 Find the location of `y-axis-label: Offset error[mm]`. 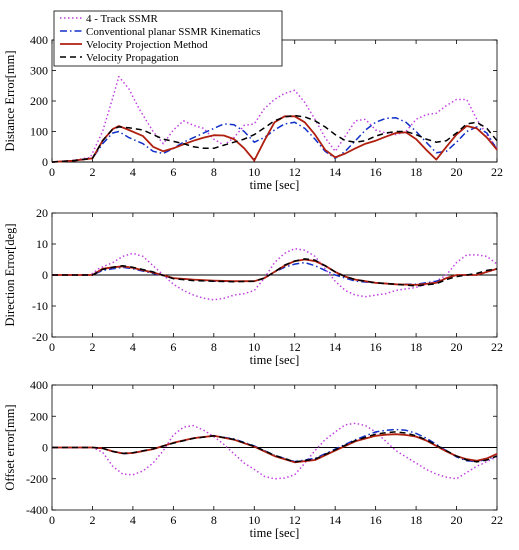

y-axis-label: Offset error[mm] is located at coordinates (10, 447).